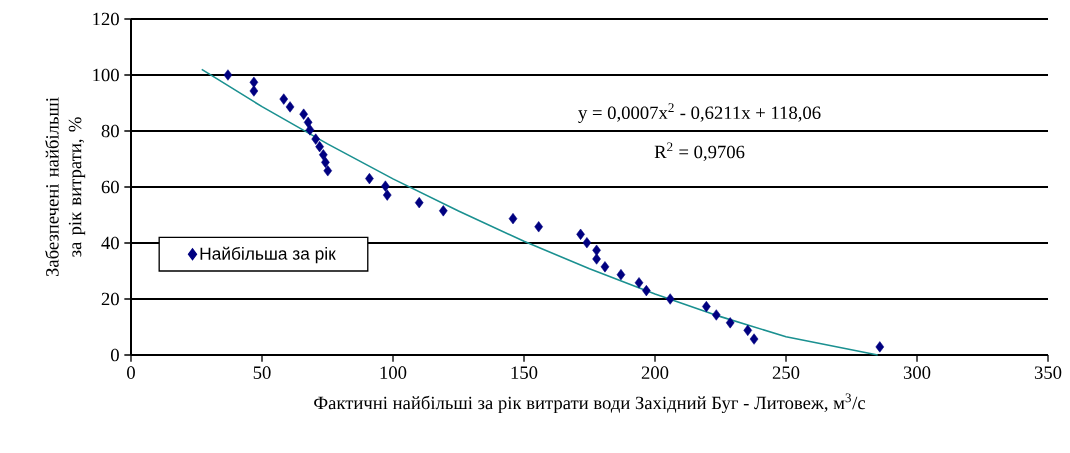 The height and width of the screenshot is (453, 1070). What do you see at coordinates (917, 372) in the screenshot?
I see `x-tick-label: 300` at bounding box center [917, 372].